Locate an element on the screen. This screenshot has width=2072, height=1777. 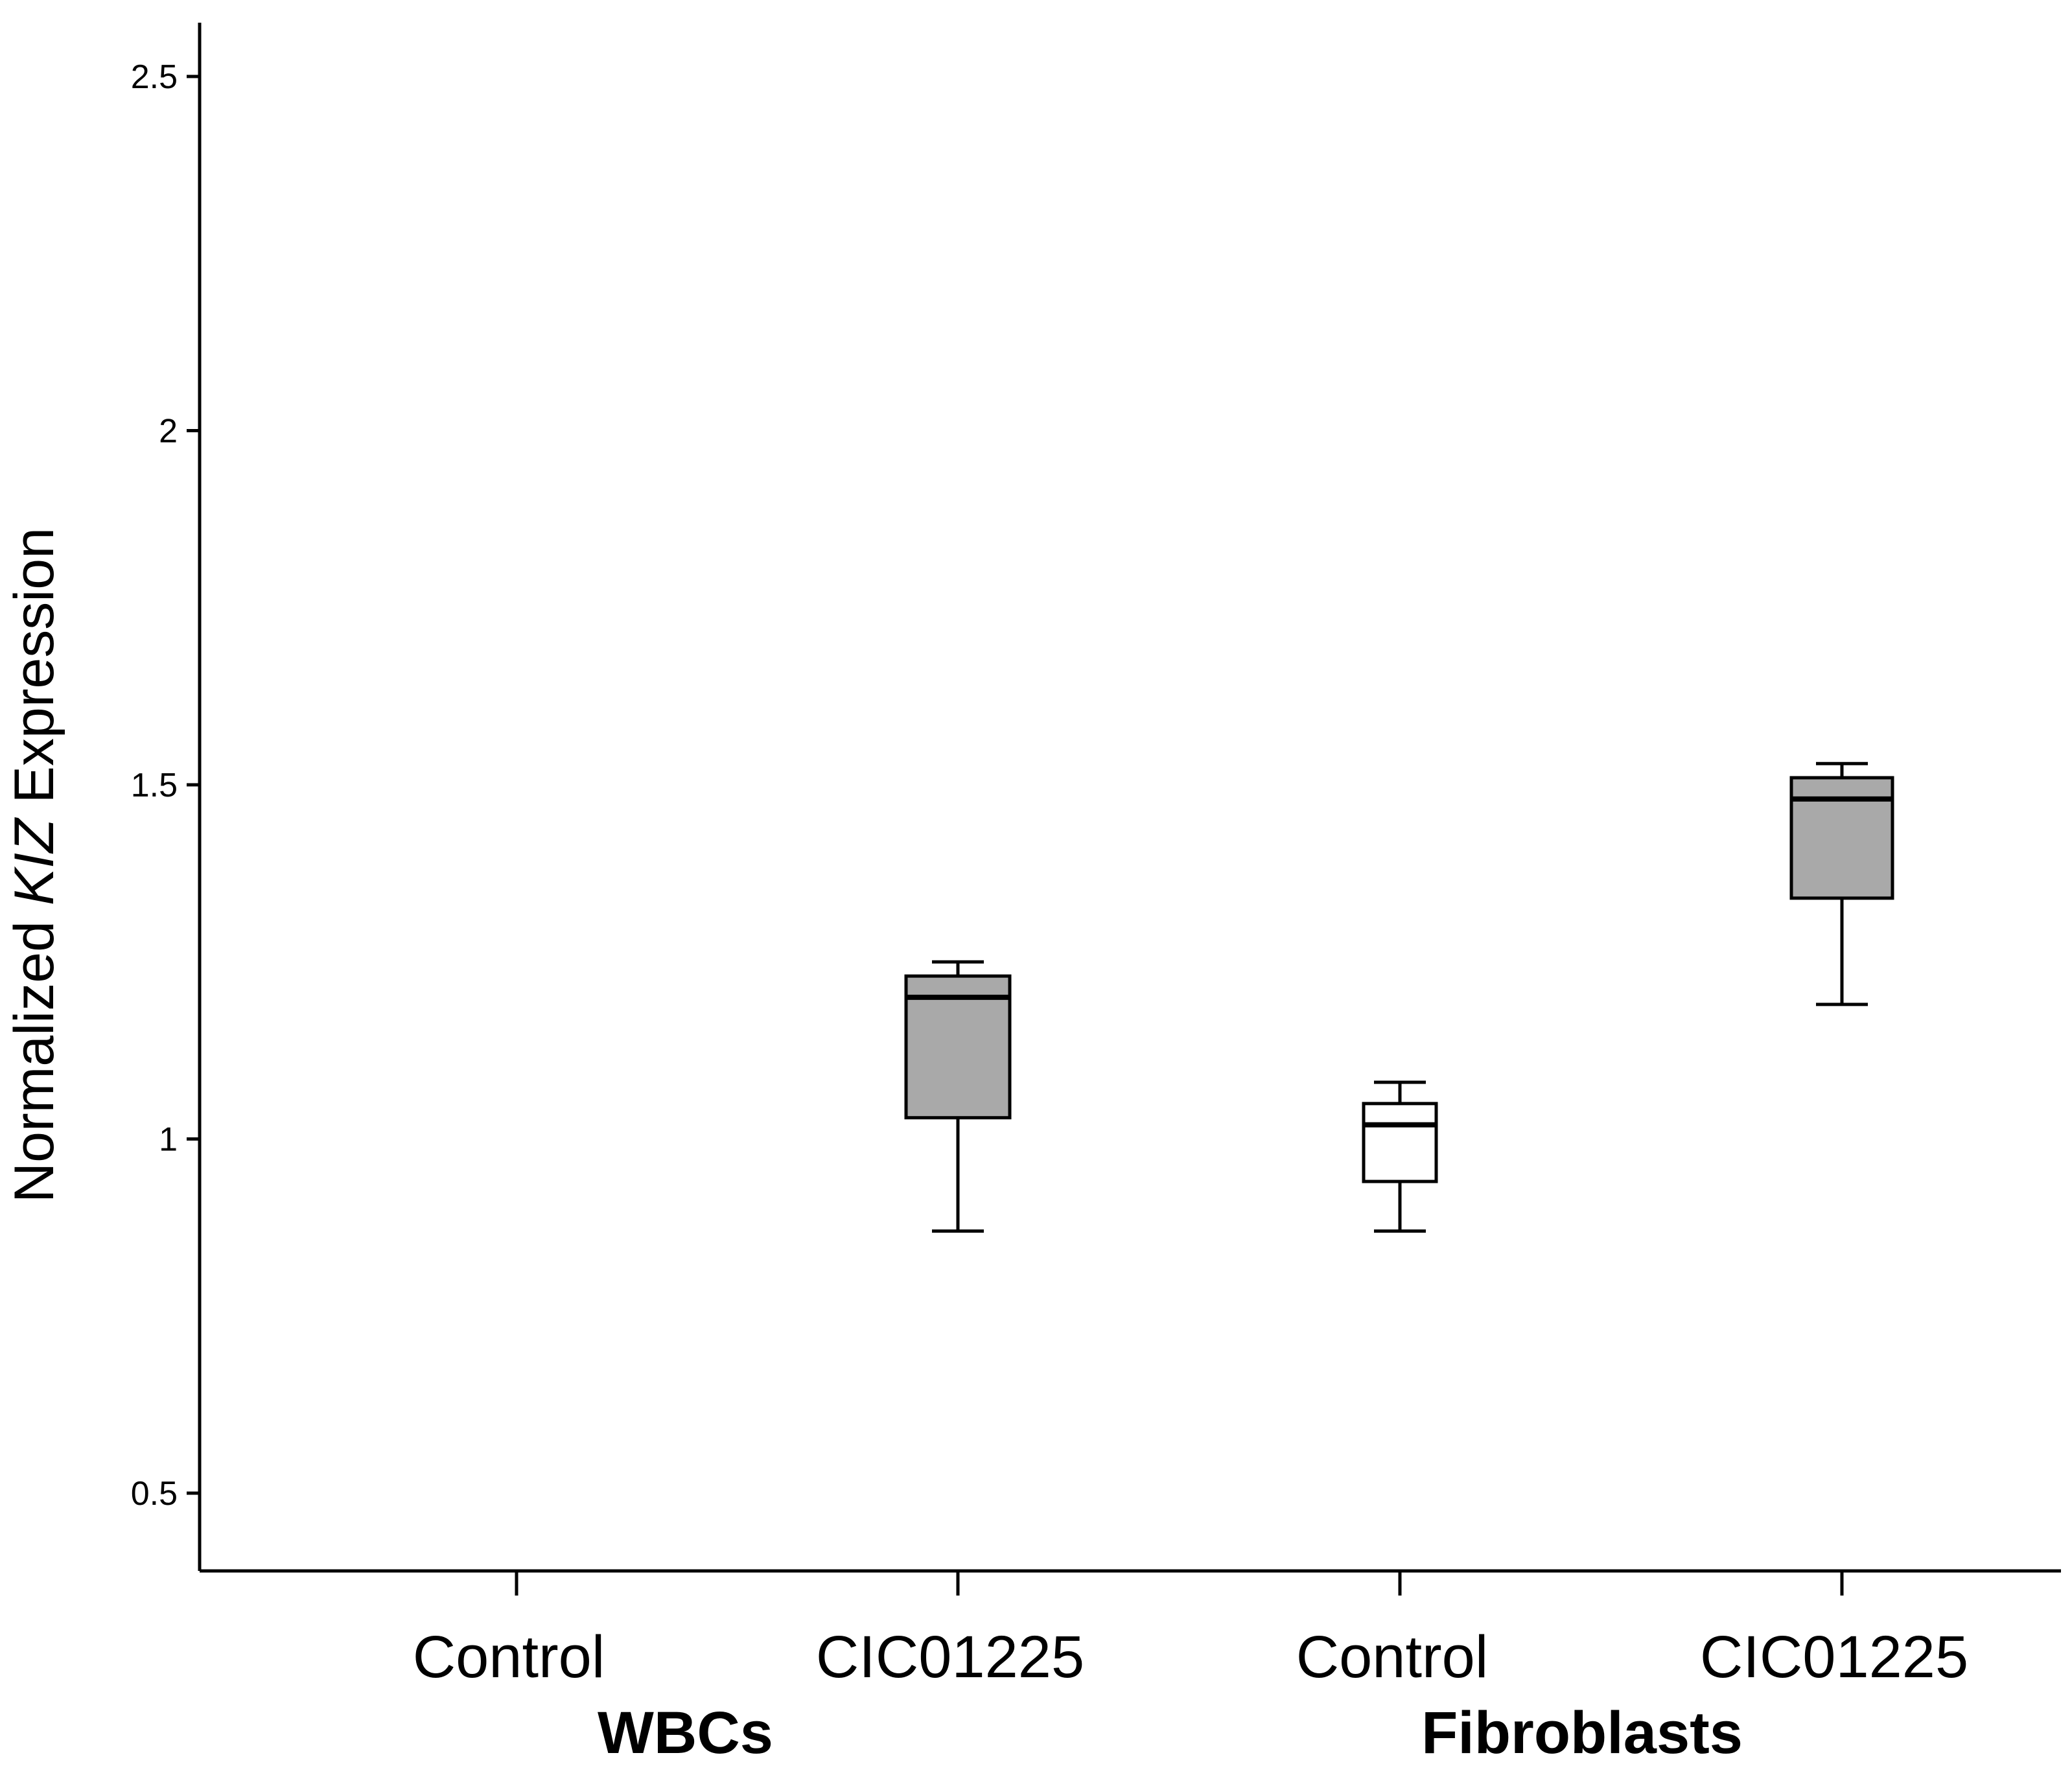
y-axis-label: Normalized KIZ Expression is located at coordinates (34, 865).